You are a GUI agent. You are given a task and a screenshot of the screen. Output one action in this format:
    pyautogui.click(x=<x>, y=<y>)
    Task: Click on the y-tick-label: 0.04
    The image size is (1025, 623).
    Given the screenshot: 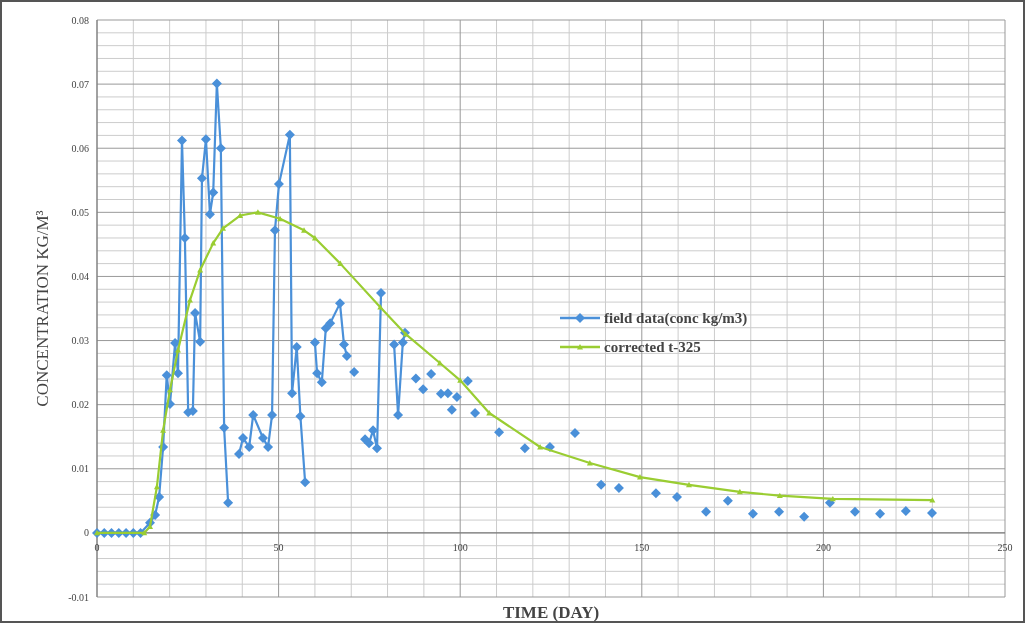 What is the action you would take?
    pyautogui.click(x=80, y=276)
    